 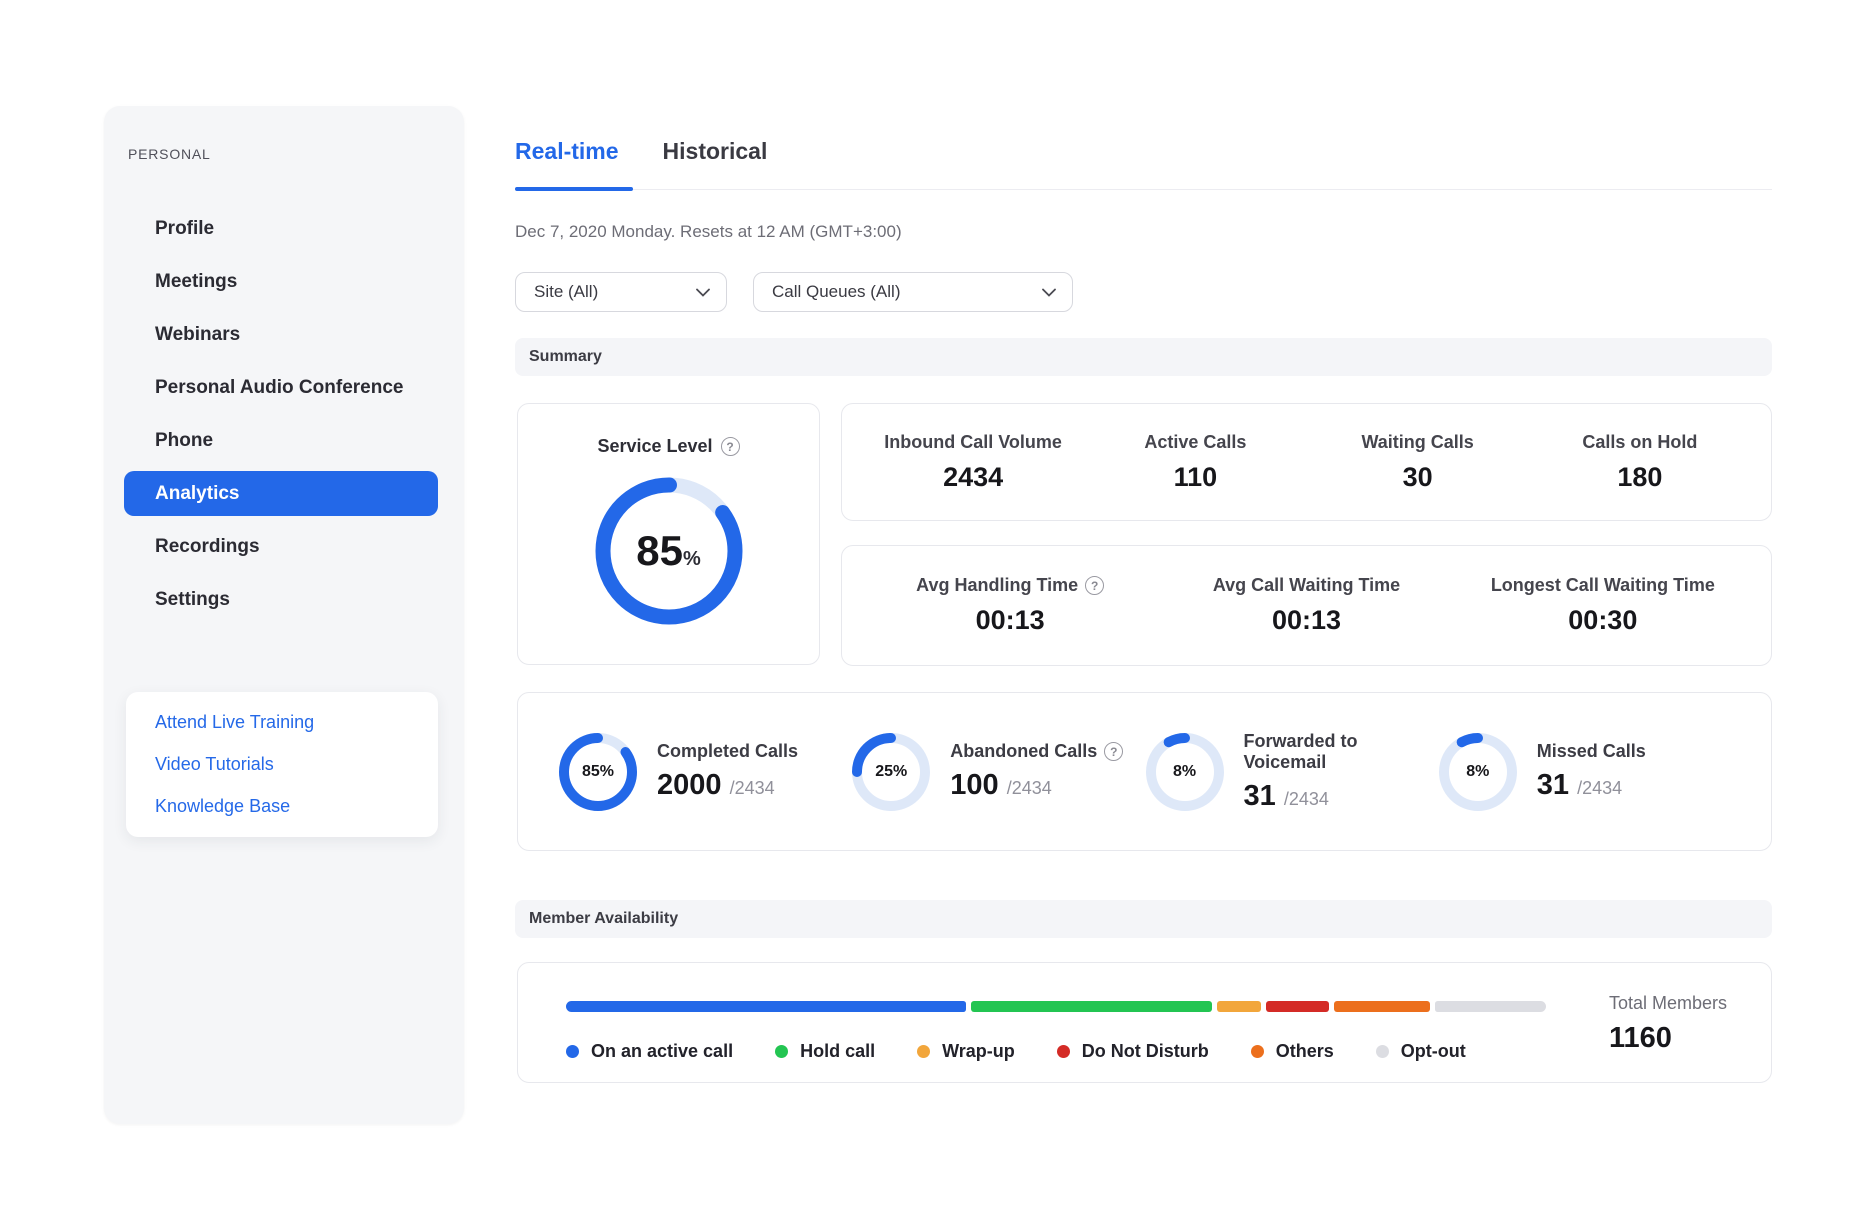 I want to click on legend-label: Hold call, so click(x=838, y=1051).